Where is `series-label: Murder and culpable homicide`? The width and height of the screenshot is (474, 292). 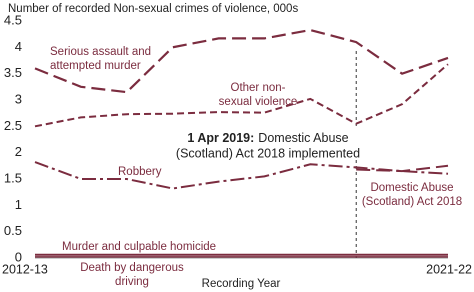
series-label: Murder and culpable homicide is located at coordinates (139, 247).